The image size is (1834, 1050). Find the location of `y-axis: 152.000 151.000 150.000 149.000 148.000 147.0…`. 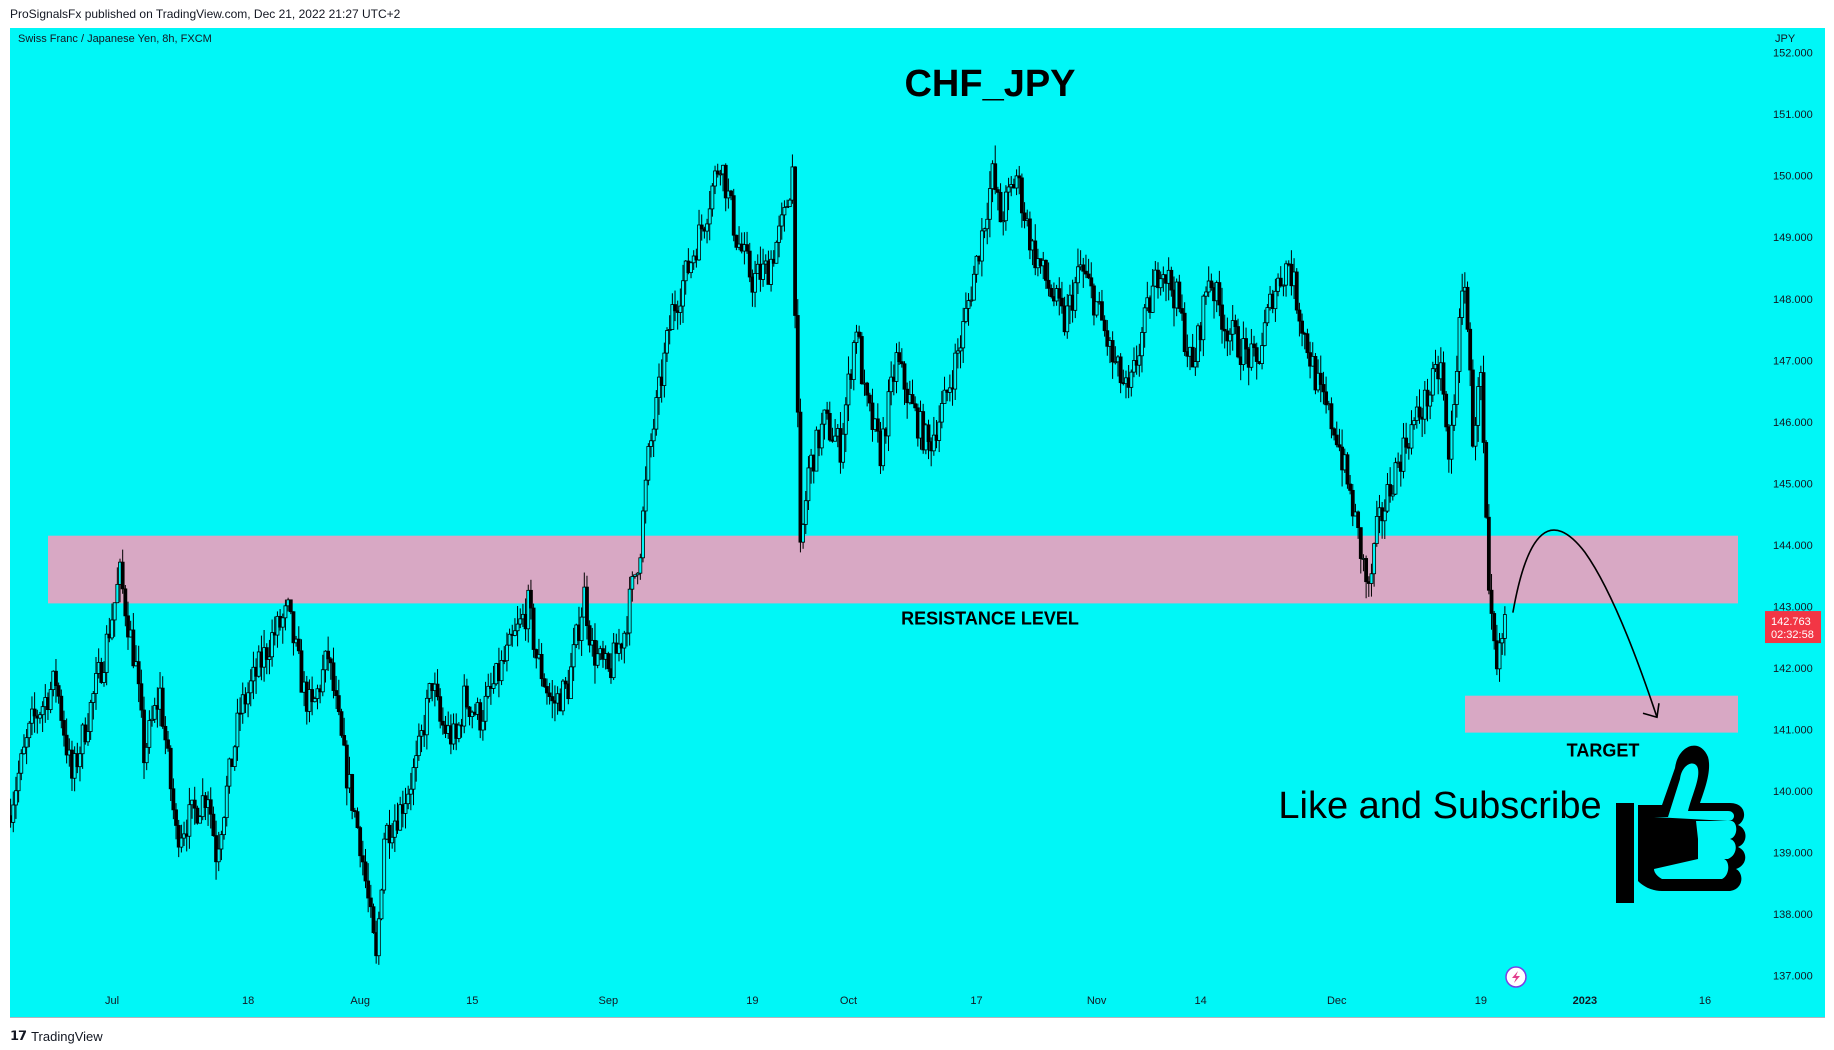

y-axis: 152.000 151.000 150.000 149.000 148.000 147.0… is located at coordinates (1795, 523).